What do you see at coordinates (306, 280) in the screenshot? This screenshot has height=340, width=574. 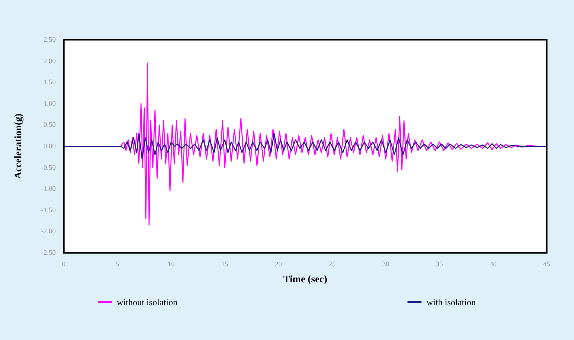 I see `x-axis-title: Time (sec)` at bounding box center [306, 280].